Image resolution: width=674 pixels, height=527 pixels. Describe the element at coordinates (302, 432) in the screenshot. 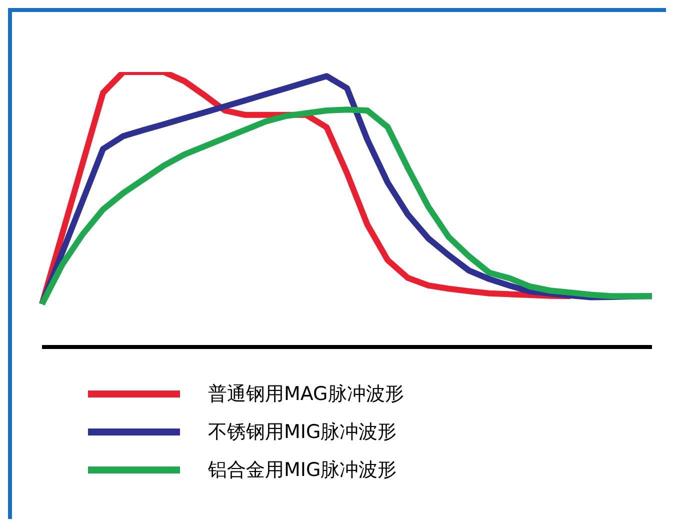

I see `legend-label: 不锈钢用MIG脉冲波形` at that location.